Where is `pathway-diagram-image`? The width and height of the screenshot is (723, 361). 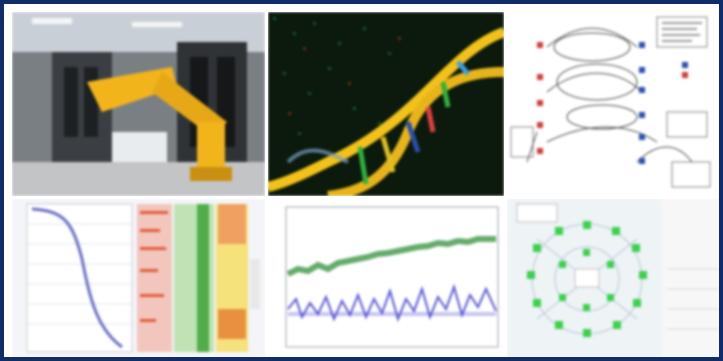
pathway-diagram-image is located at coordinates (613, 104).